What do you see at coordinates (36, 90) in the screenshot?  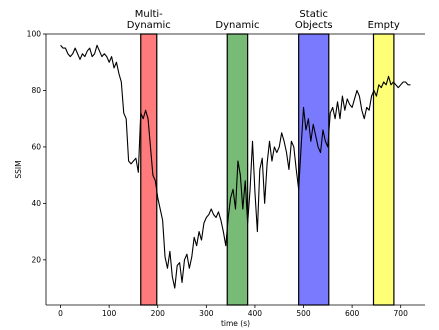 I see `y-tick-label: 80` at bounding box center [36, 90].